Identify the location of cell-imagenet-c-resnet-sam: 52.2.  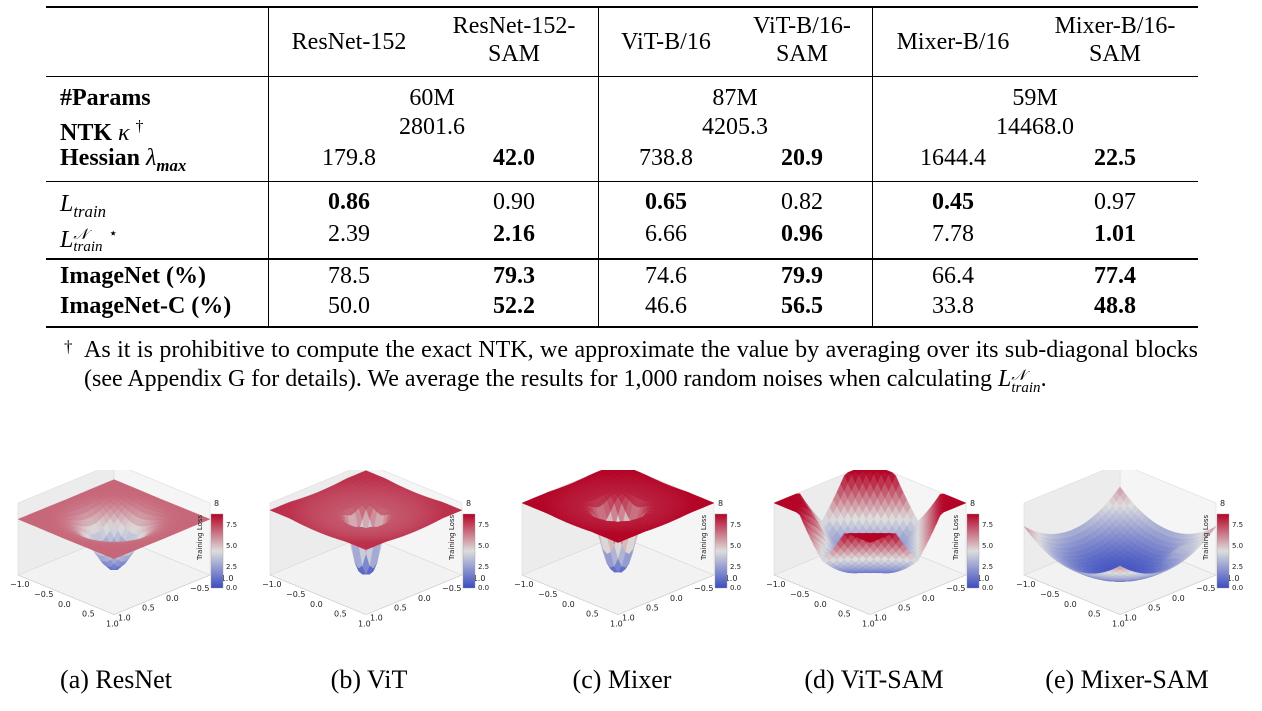
(514, 306).